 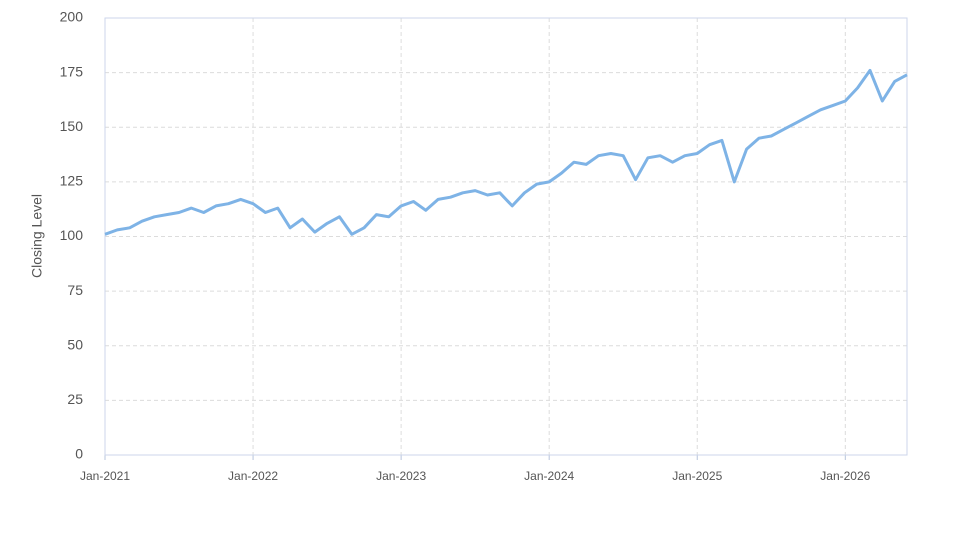 I want to click on y-tick-label: 175, so click(x=72, y=71).